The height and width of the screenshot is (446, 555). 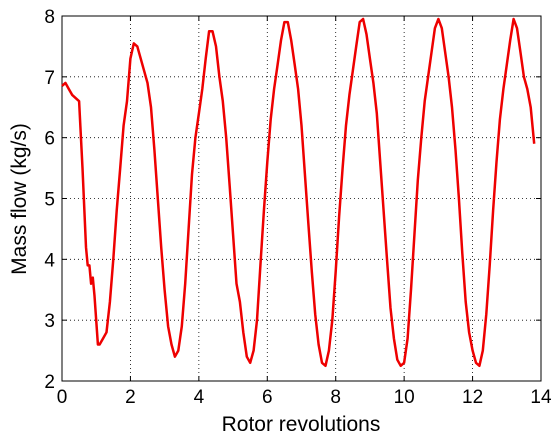 What do you see at coordinates (199, 397) in the screenshot?
I see `x-tick-label: 4` at bounding box center [199, 397].